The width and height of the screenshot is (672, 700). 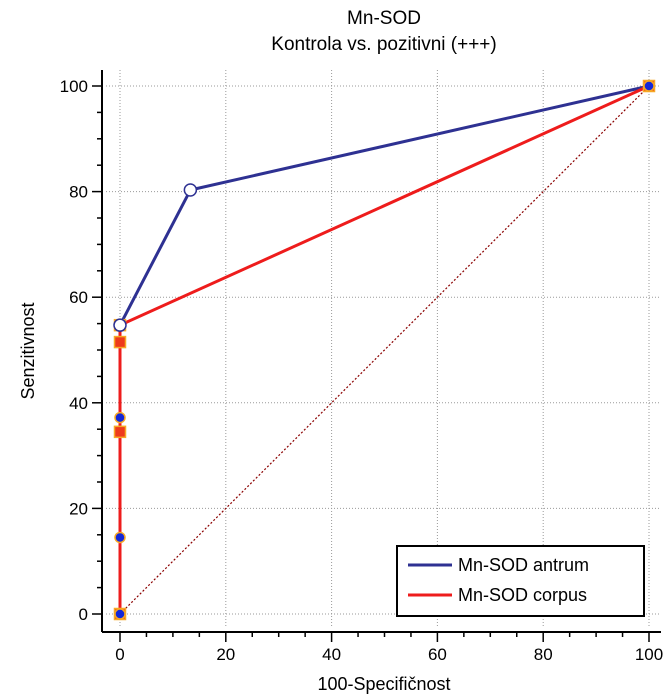 I want to click on legend-label-corpus: Mn-SOD corpus, so click(x=522, y=595).